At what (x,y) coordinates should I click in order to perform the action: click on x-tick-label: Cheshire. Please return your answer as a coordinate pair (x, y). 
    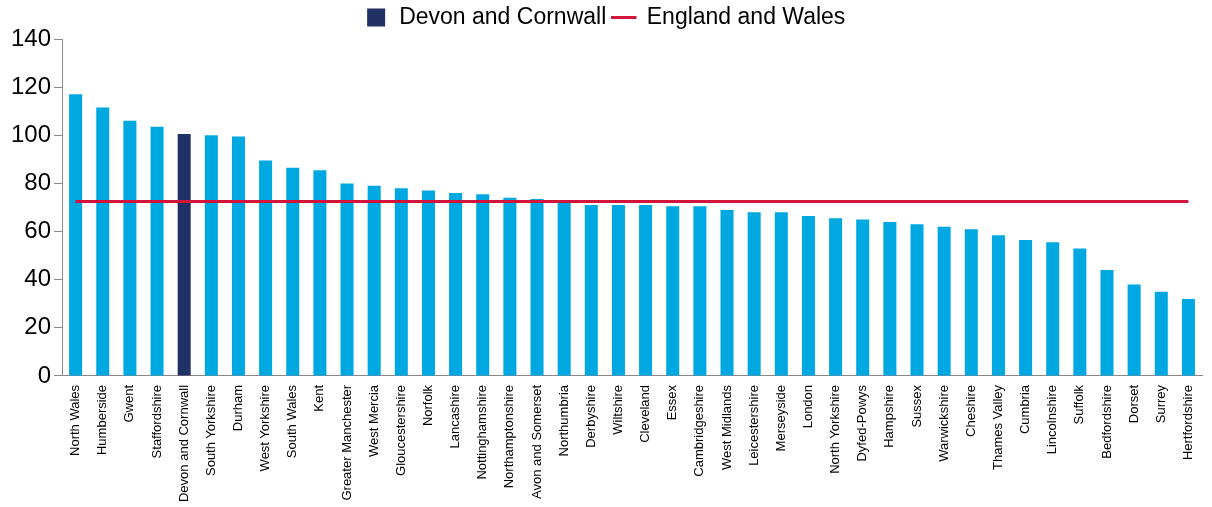
    Looking at the image, I should click on (970, 410).